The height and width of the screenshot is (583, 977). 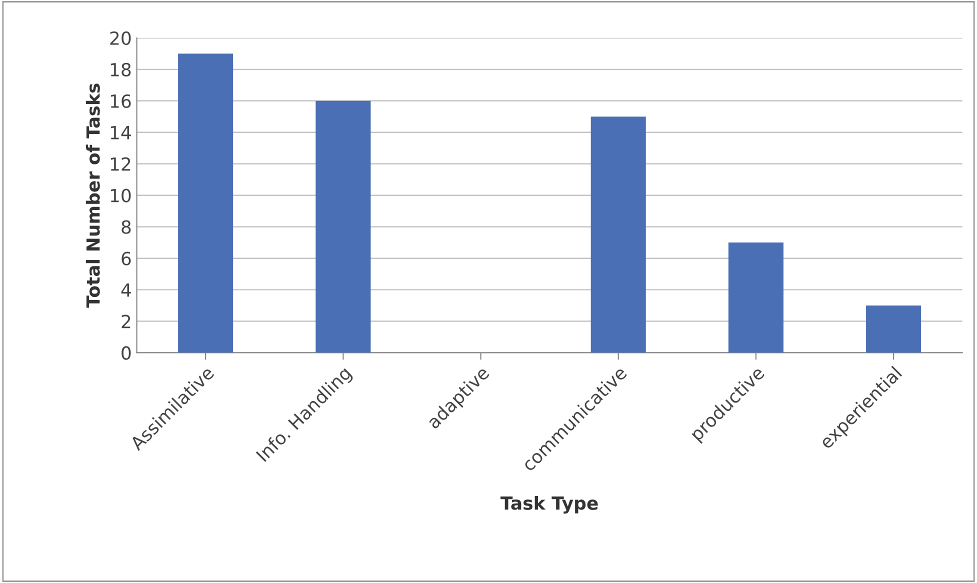 What do you see at coordinates (120, 69) in the screenshot?
I see `y-tick-label: 18` at bounding box center [120, 69].